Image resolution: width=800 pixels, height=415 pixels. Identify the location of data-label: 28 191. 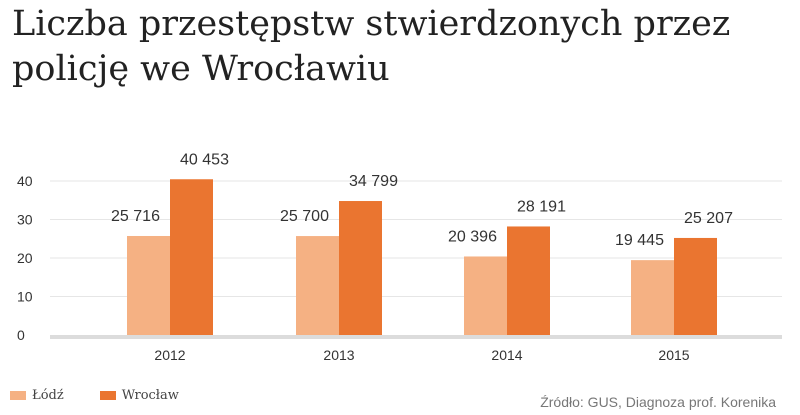
(541, 206).